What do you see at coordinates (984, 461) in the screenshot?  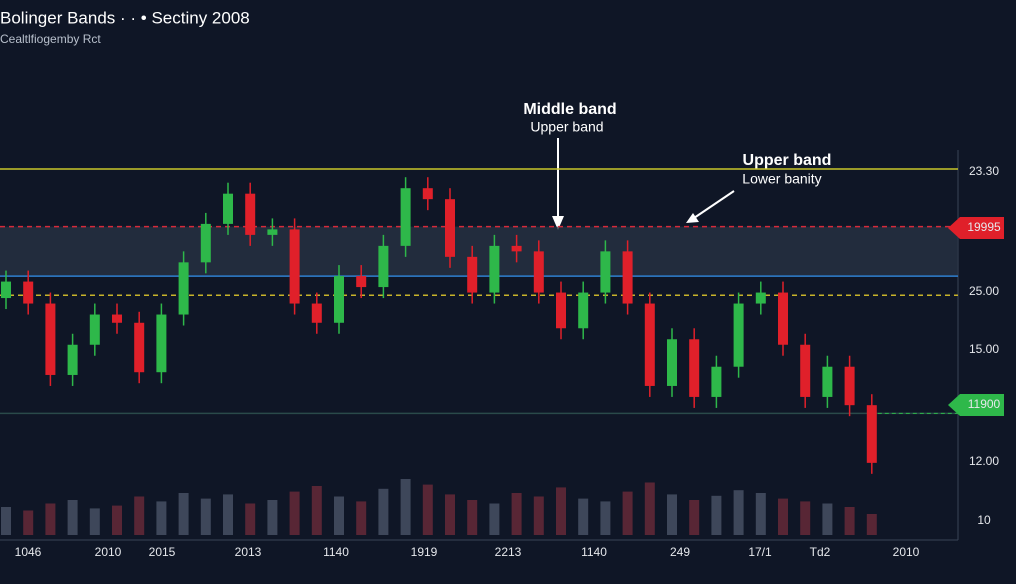 I see `price-label: 12.00` at bounding box center [984, 461].